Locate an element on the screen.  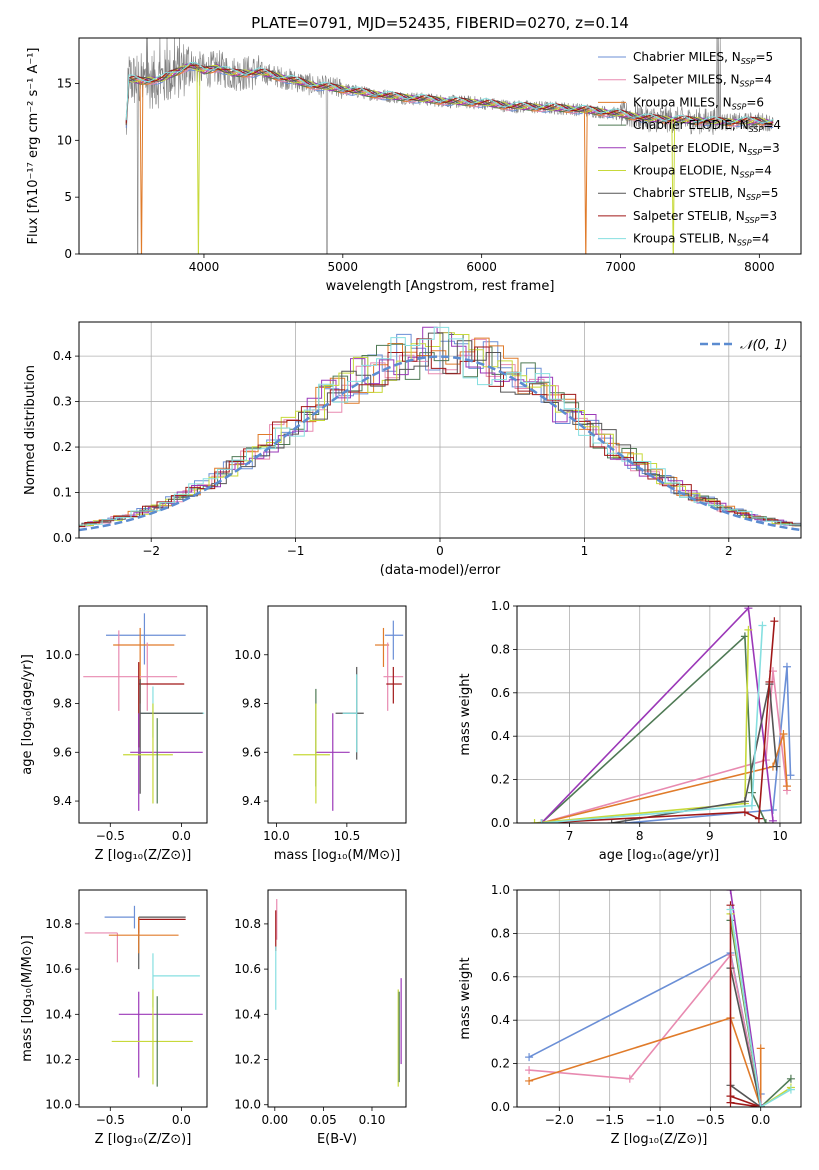
normal-reference-curve is located at coordinates (440, 443).